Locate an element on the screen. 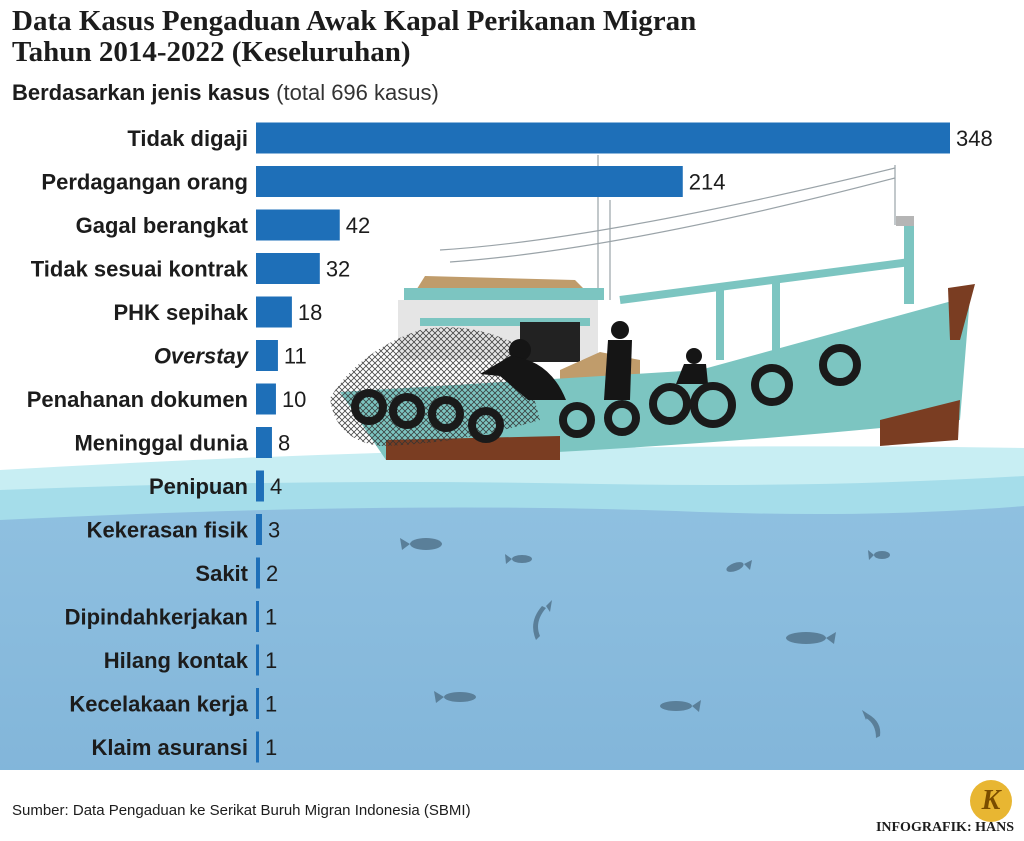 Image resolution: width=1024 pixels, height=841 pixels. value-label-12: 1 is located at coordinates (271, 660).